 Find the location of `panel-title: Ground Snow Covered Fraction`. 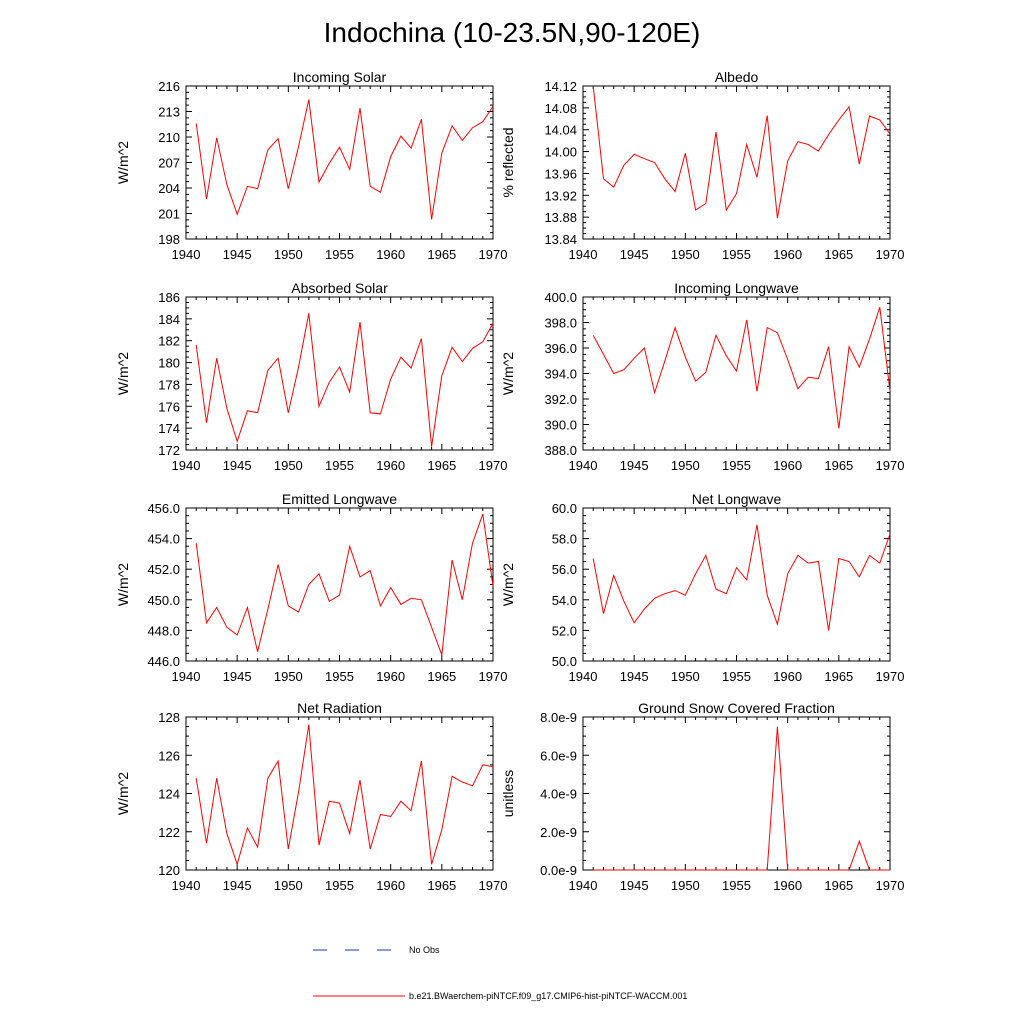

panel-title: Ground Snow Covered Fraction is located at coordinates (736, 708).